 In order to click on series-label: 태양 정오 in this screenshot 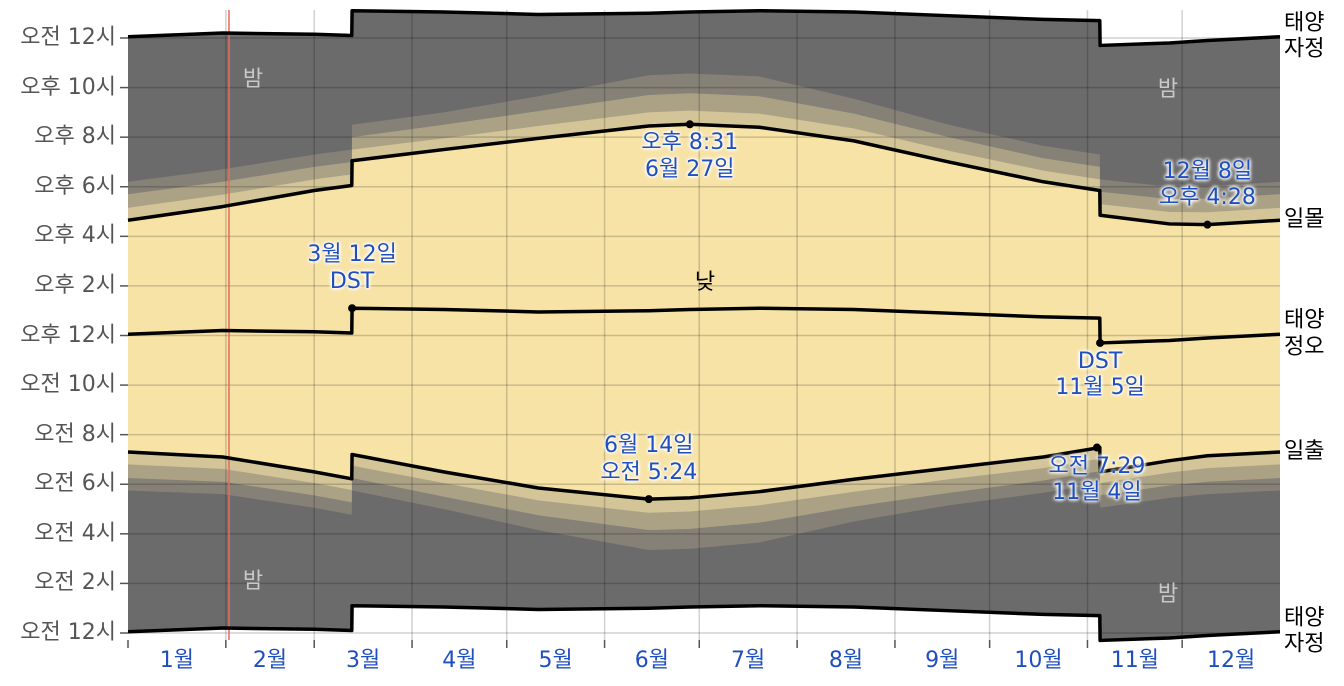, I will do `click(1304, 333)`.